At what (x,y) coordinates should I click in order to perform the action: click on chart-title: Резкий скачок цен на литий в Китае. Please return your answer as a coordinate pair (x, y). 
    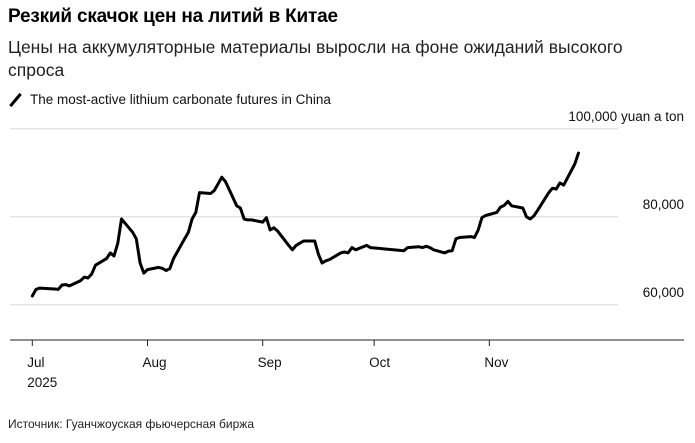
    Looking at the image, I should click on (173, 16).